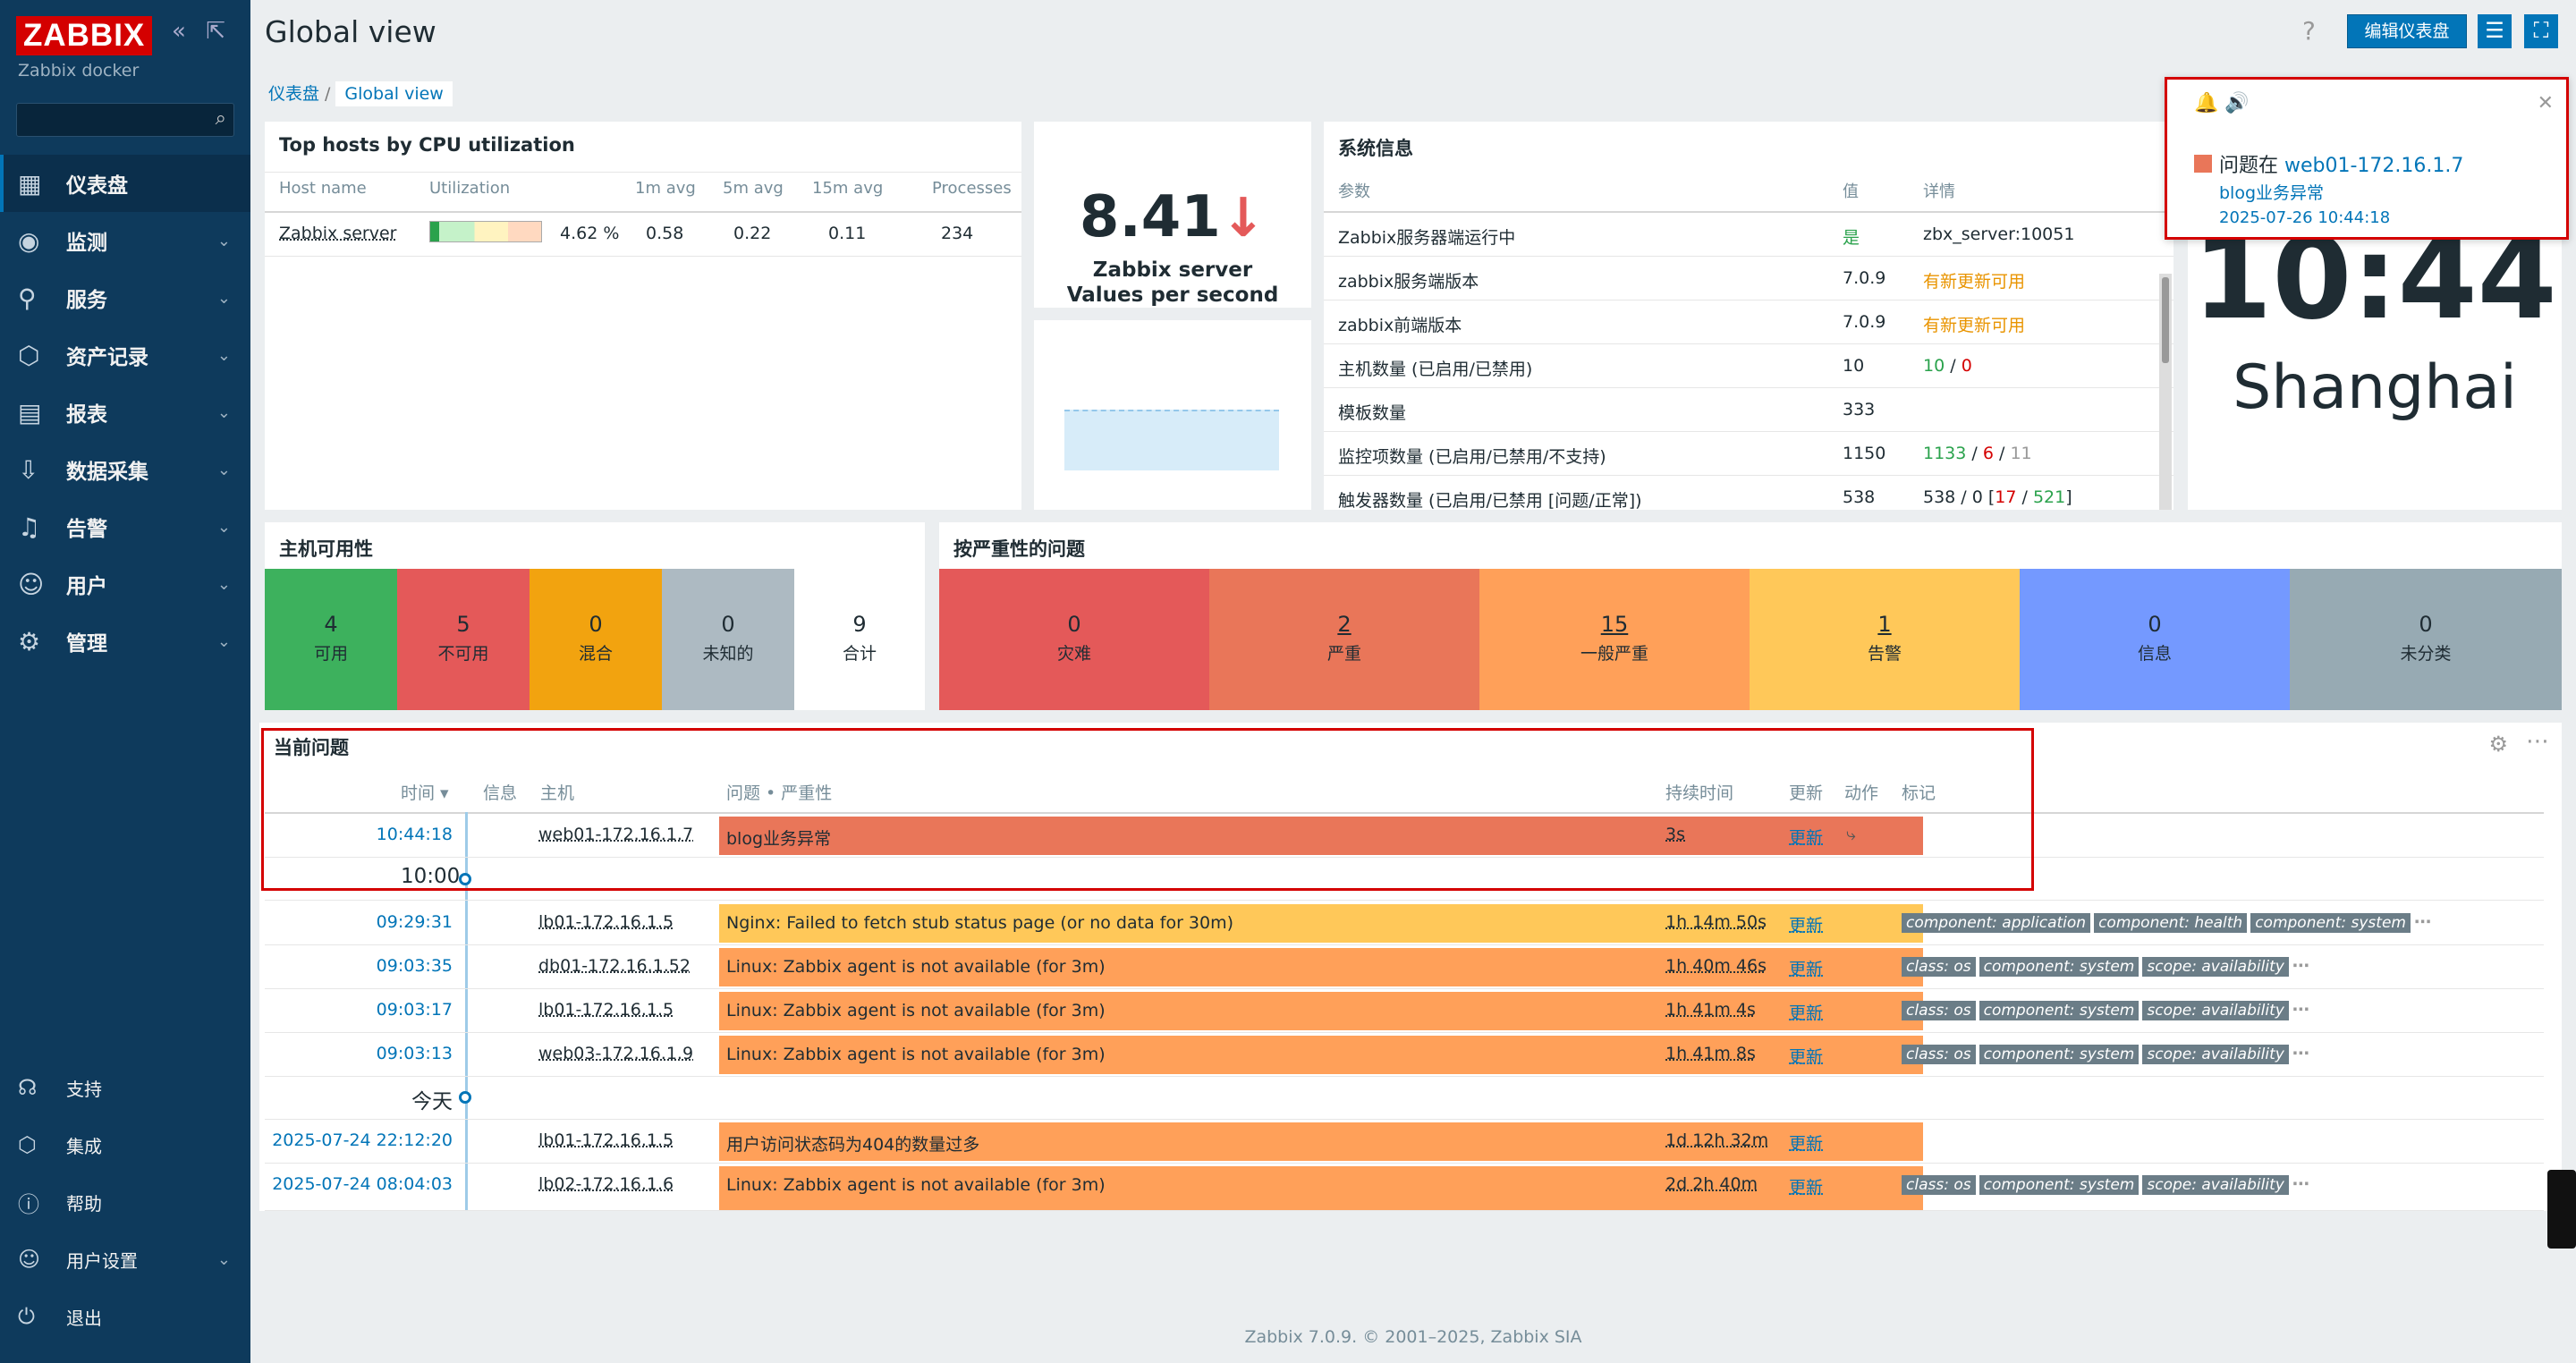 Image resolution: width=2576 pixels, height=1363 pixels. What do you see at coordinates (125, 183) in the screenshot?
I see `menu-item-dashboards: ▦ 仪表盘` at bounding box center [125, 183].